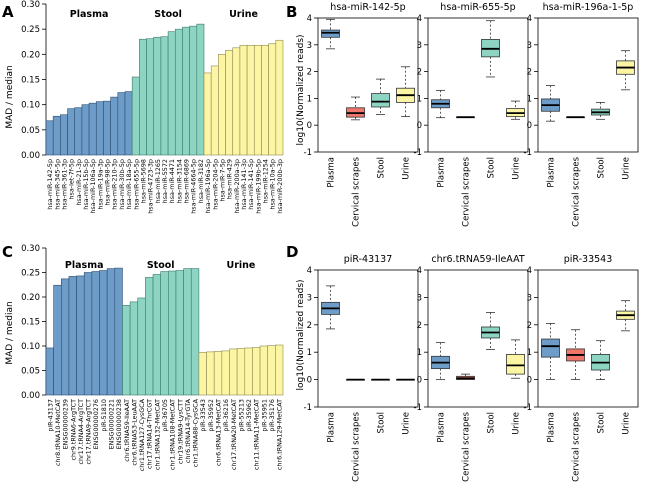 Image resolution: width=650 pixels, height=488 pixels. I want to click on panel-a-xtick-label: hsa-miR-429, so click(230, 179).